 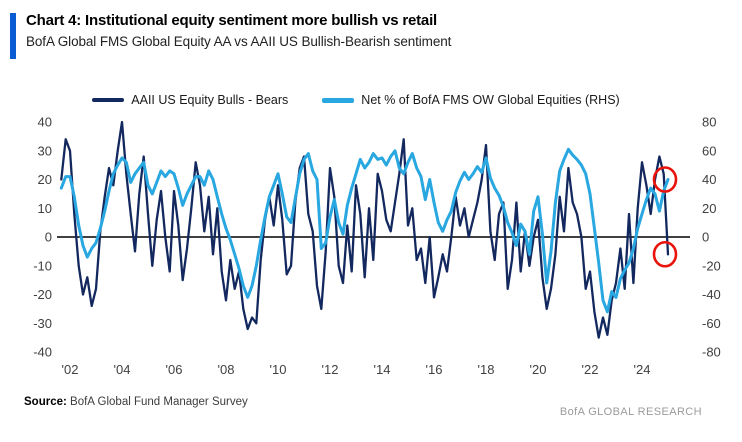 I want to click on x-axis-label: '08, so click(x=226, y=369).